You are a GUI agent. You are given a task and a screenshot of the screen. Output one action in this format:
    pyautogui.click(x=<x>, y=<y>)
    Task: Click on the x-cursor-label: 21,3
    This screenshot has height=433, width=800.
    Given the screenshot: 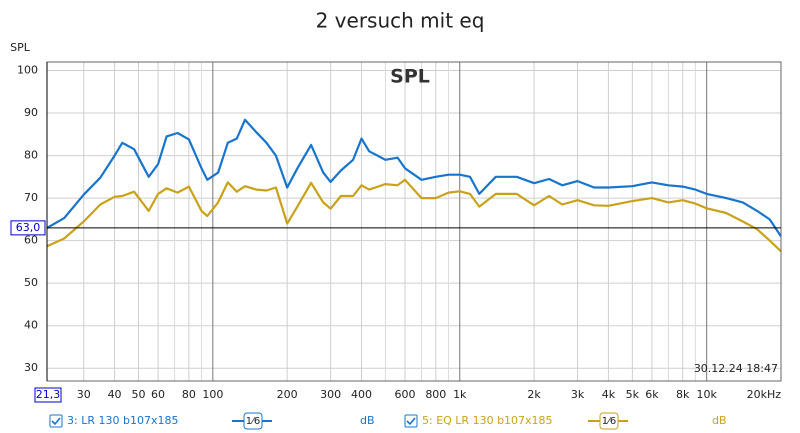 What is the action you would take?
    pyautogui.click(x=48, y=394)
    